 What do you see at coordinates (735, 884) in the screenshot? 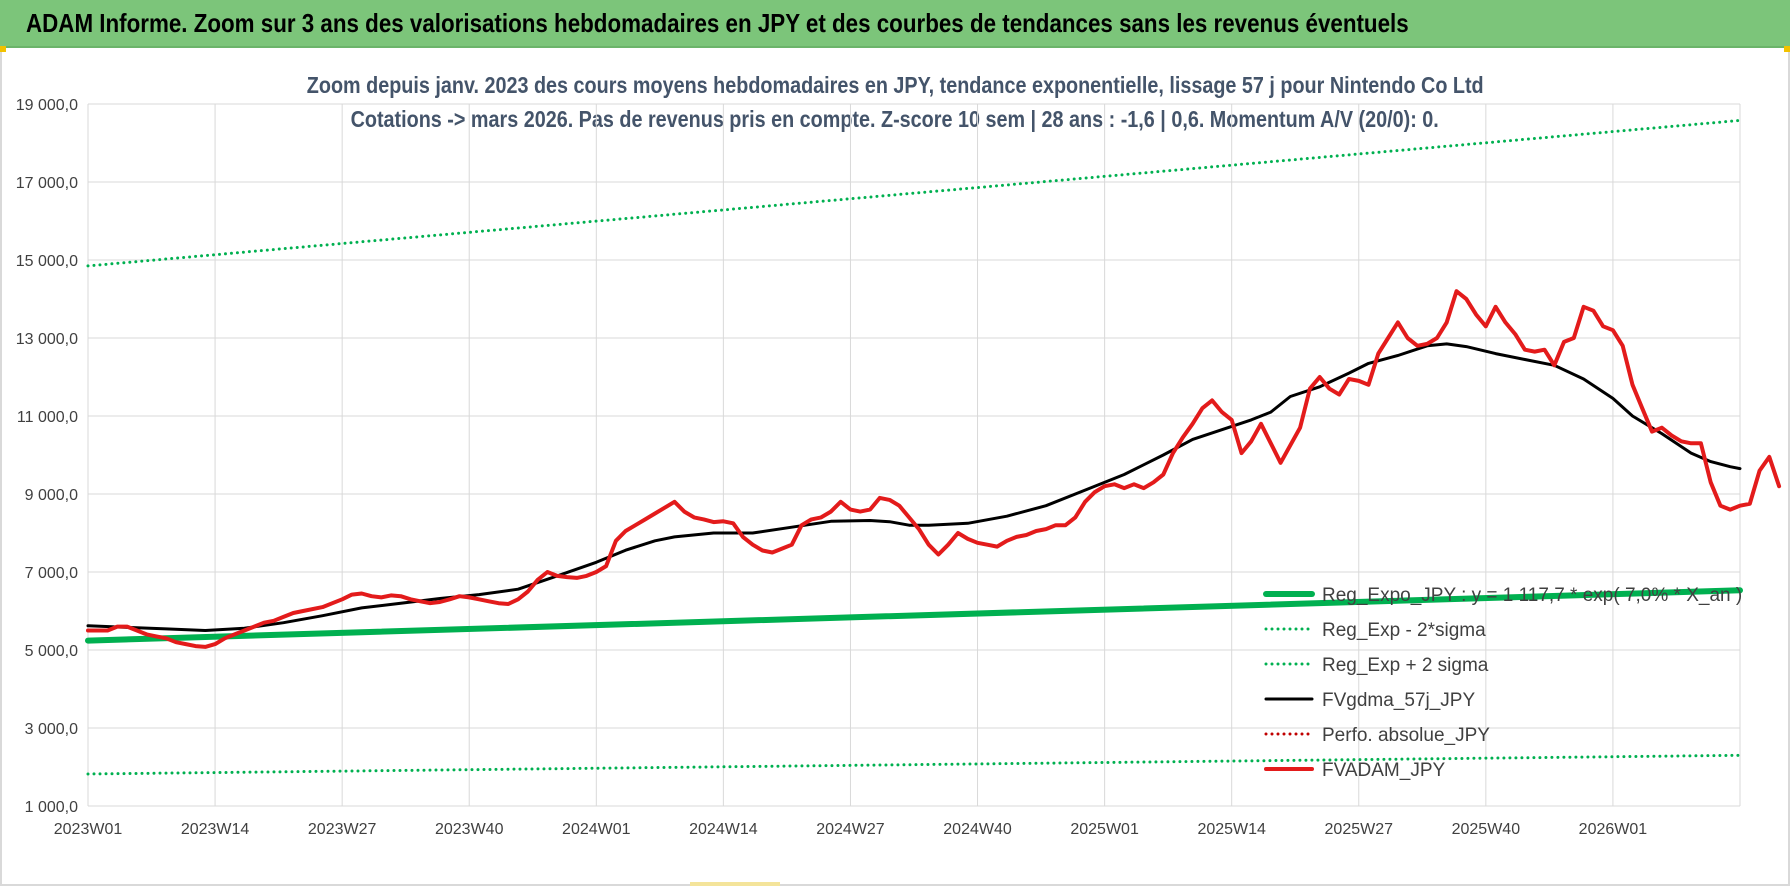
I see `bottom-marker` at bounding box center [735, 884].